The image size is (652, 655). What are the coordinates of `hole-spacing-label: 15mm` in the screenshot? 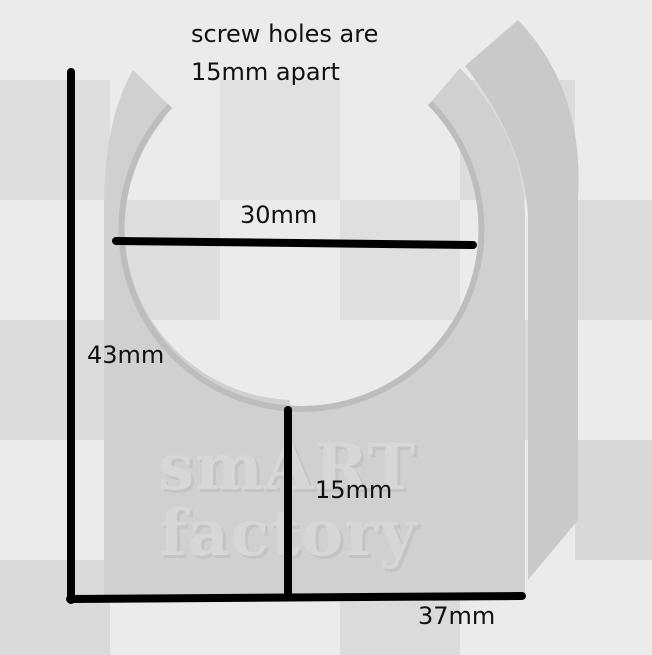 It's located at (354, 490).